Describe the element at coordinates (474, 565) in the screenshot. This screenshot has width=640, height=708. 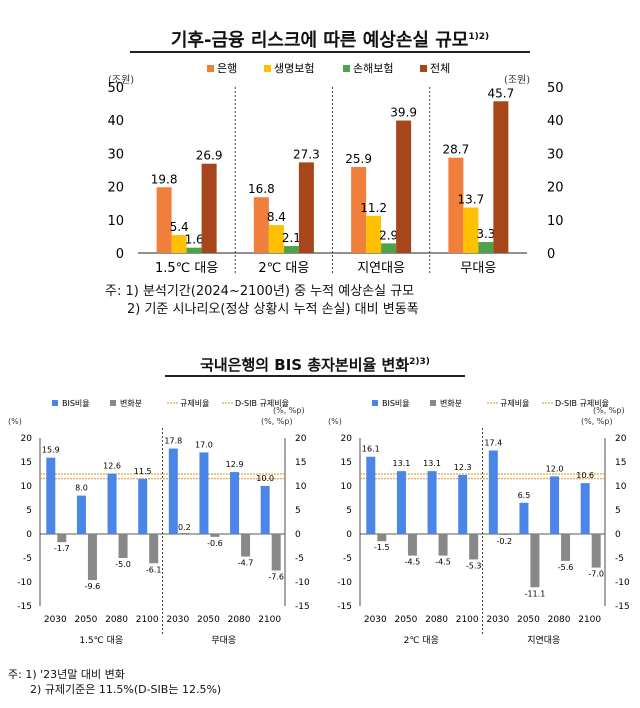
I see `change-label: -5.3` at that location.